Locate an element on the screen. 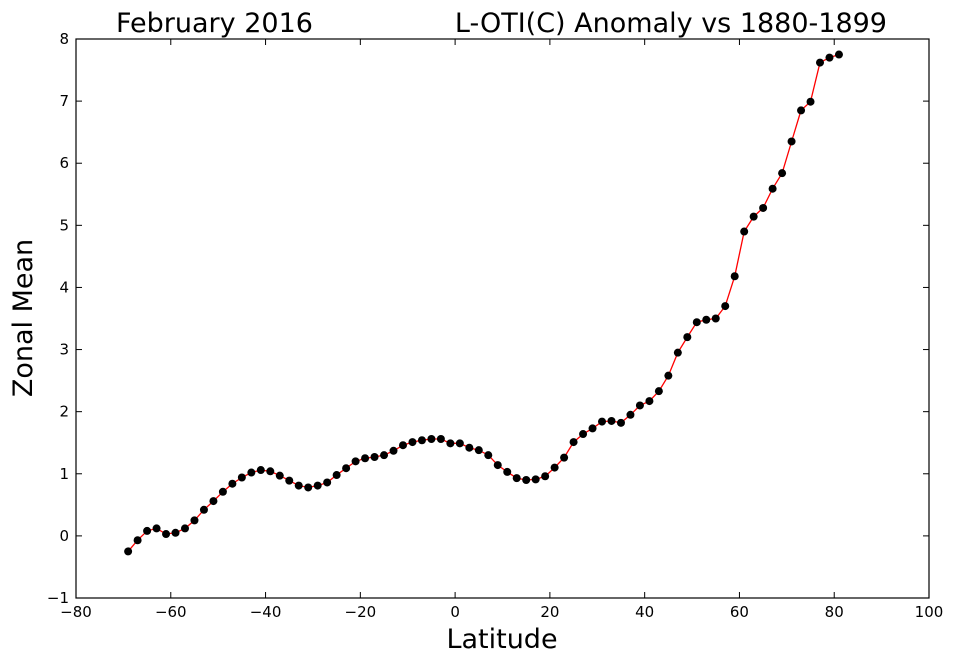  x-tick-label: 0 is located at coordinates (455, 612).